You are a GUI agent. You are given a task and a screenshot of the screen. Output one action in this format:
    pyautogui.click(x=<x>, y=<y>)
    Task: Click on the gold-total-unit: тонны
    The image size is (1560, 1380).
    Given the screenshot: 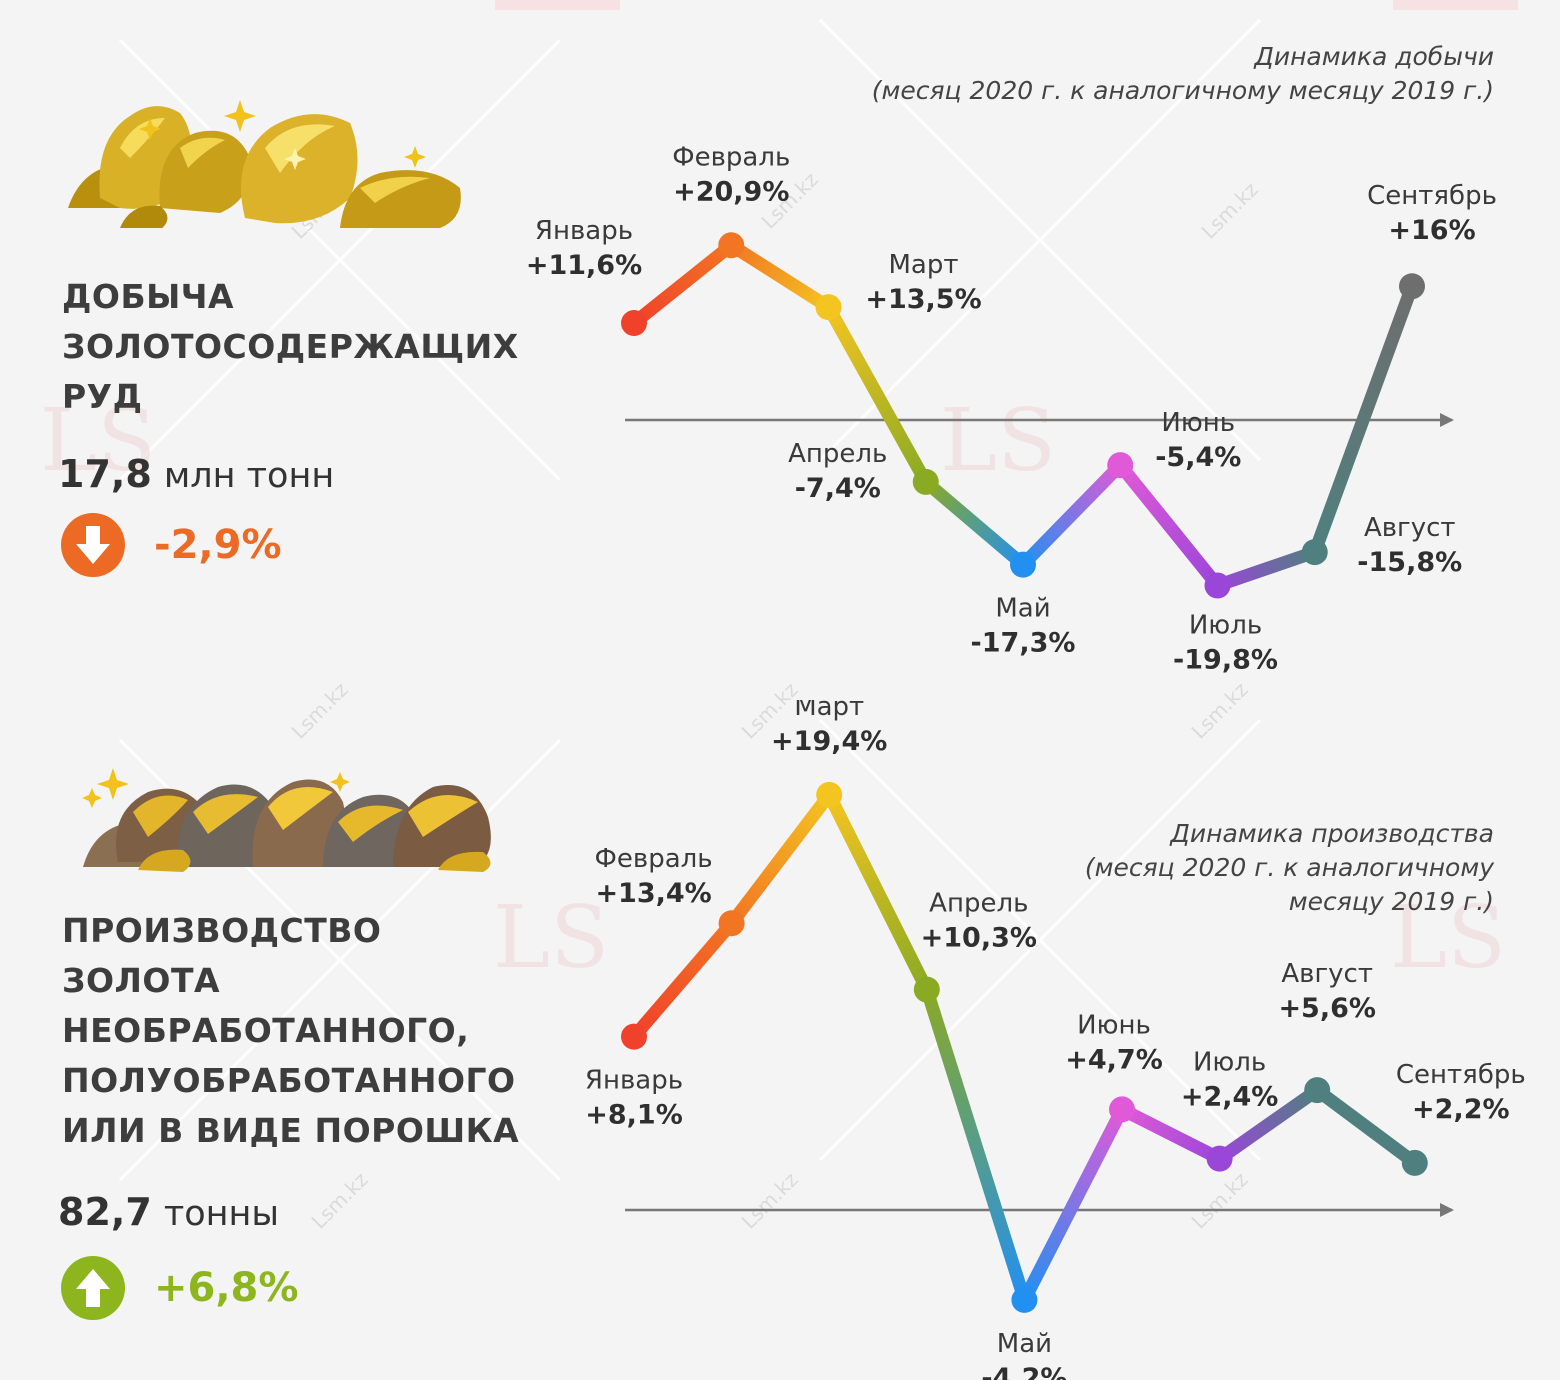 What is the action you would take?
    pyautogui.click(x=221, y=1214)
    